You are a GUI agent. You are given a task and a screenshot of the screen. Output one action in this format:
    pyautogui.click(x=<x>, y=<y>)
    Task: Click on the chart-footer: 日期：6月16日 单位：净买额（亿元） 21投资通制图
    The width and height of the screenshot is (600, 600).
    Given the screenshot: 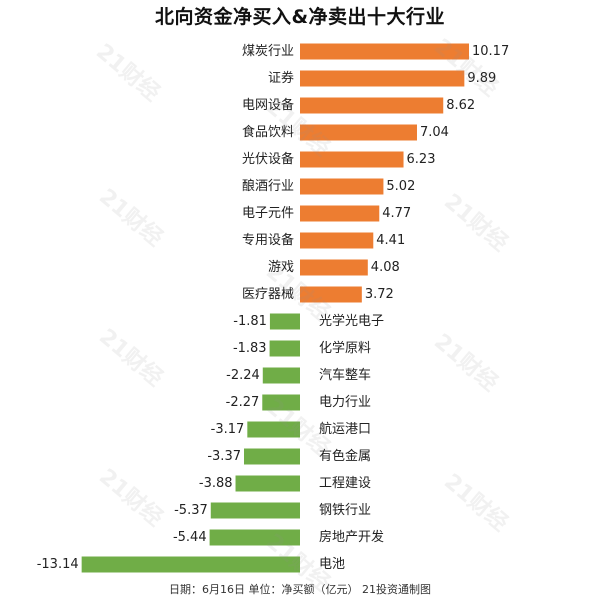 What is the action you would take?
    pyautogui.click(x=300, y=589)
    